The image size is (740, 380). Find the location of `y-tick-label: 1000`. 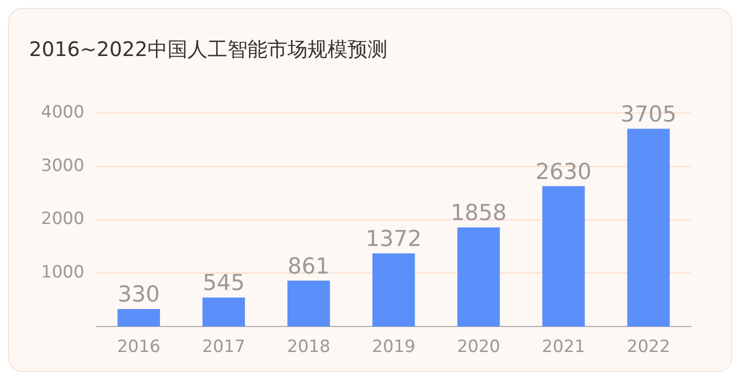

y-tick-label: 1000 is located at coordinates (62, 272).